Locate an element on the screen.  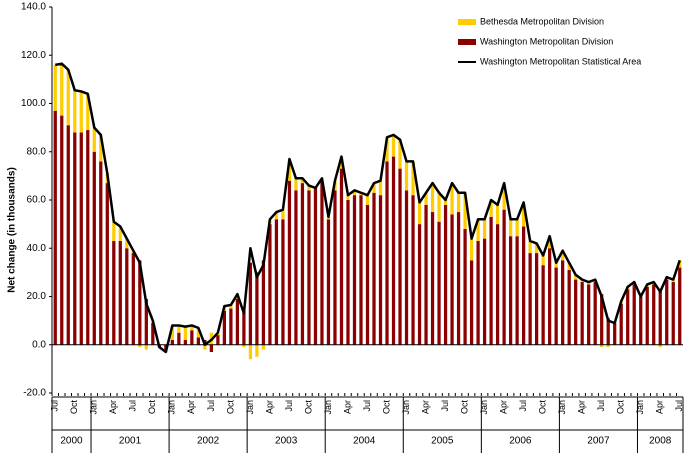
group-label: 2004 is located at coordinates (364, 441).